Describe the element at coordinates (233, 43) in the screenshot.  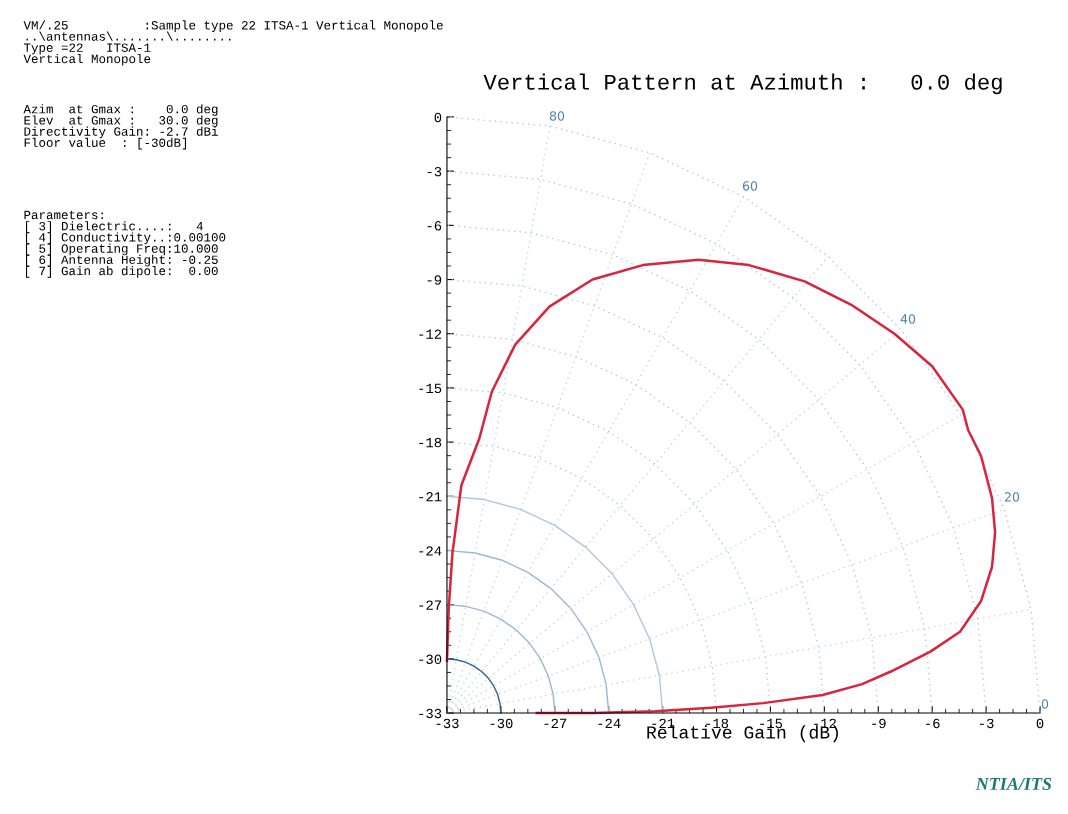
I see `text: VM/.25 :Sample type 22 ITSA-1 Vertical Monopole ..\antennas\.......\........ Type =22 ITSA-1 Vertical Monopole` at that location.